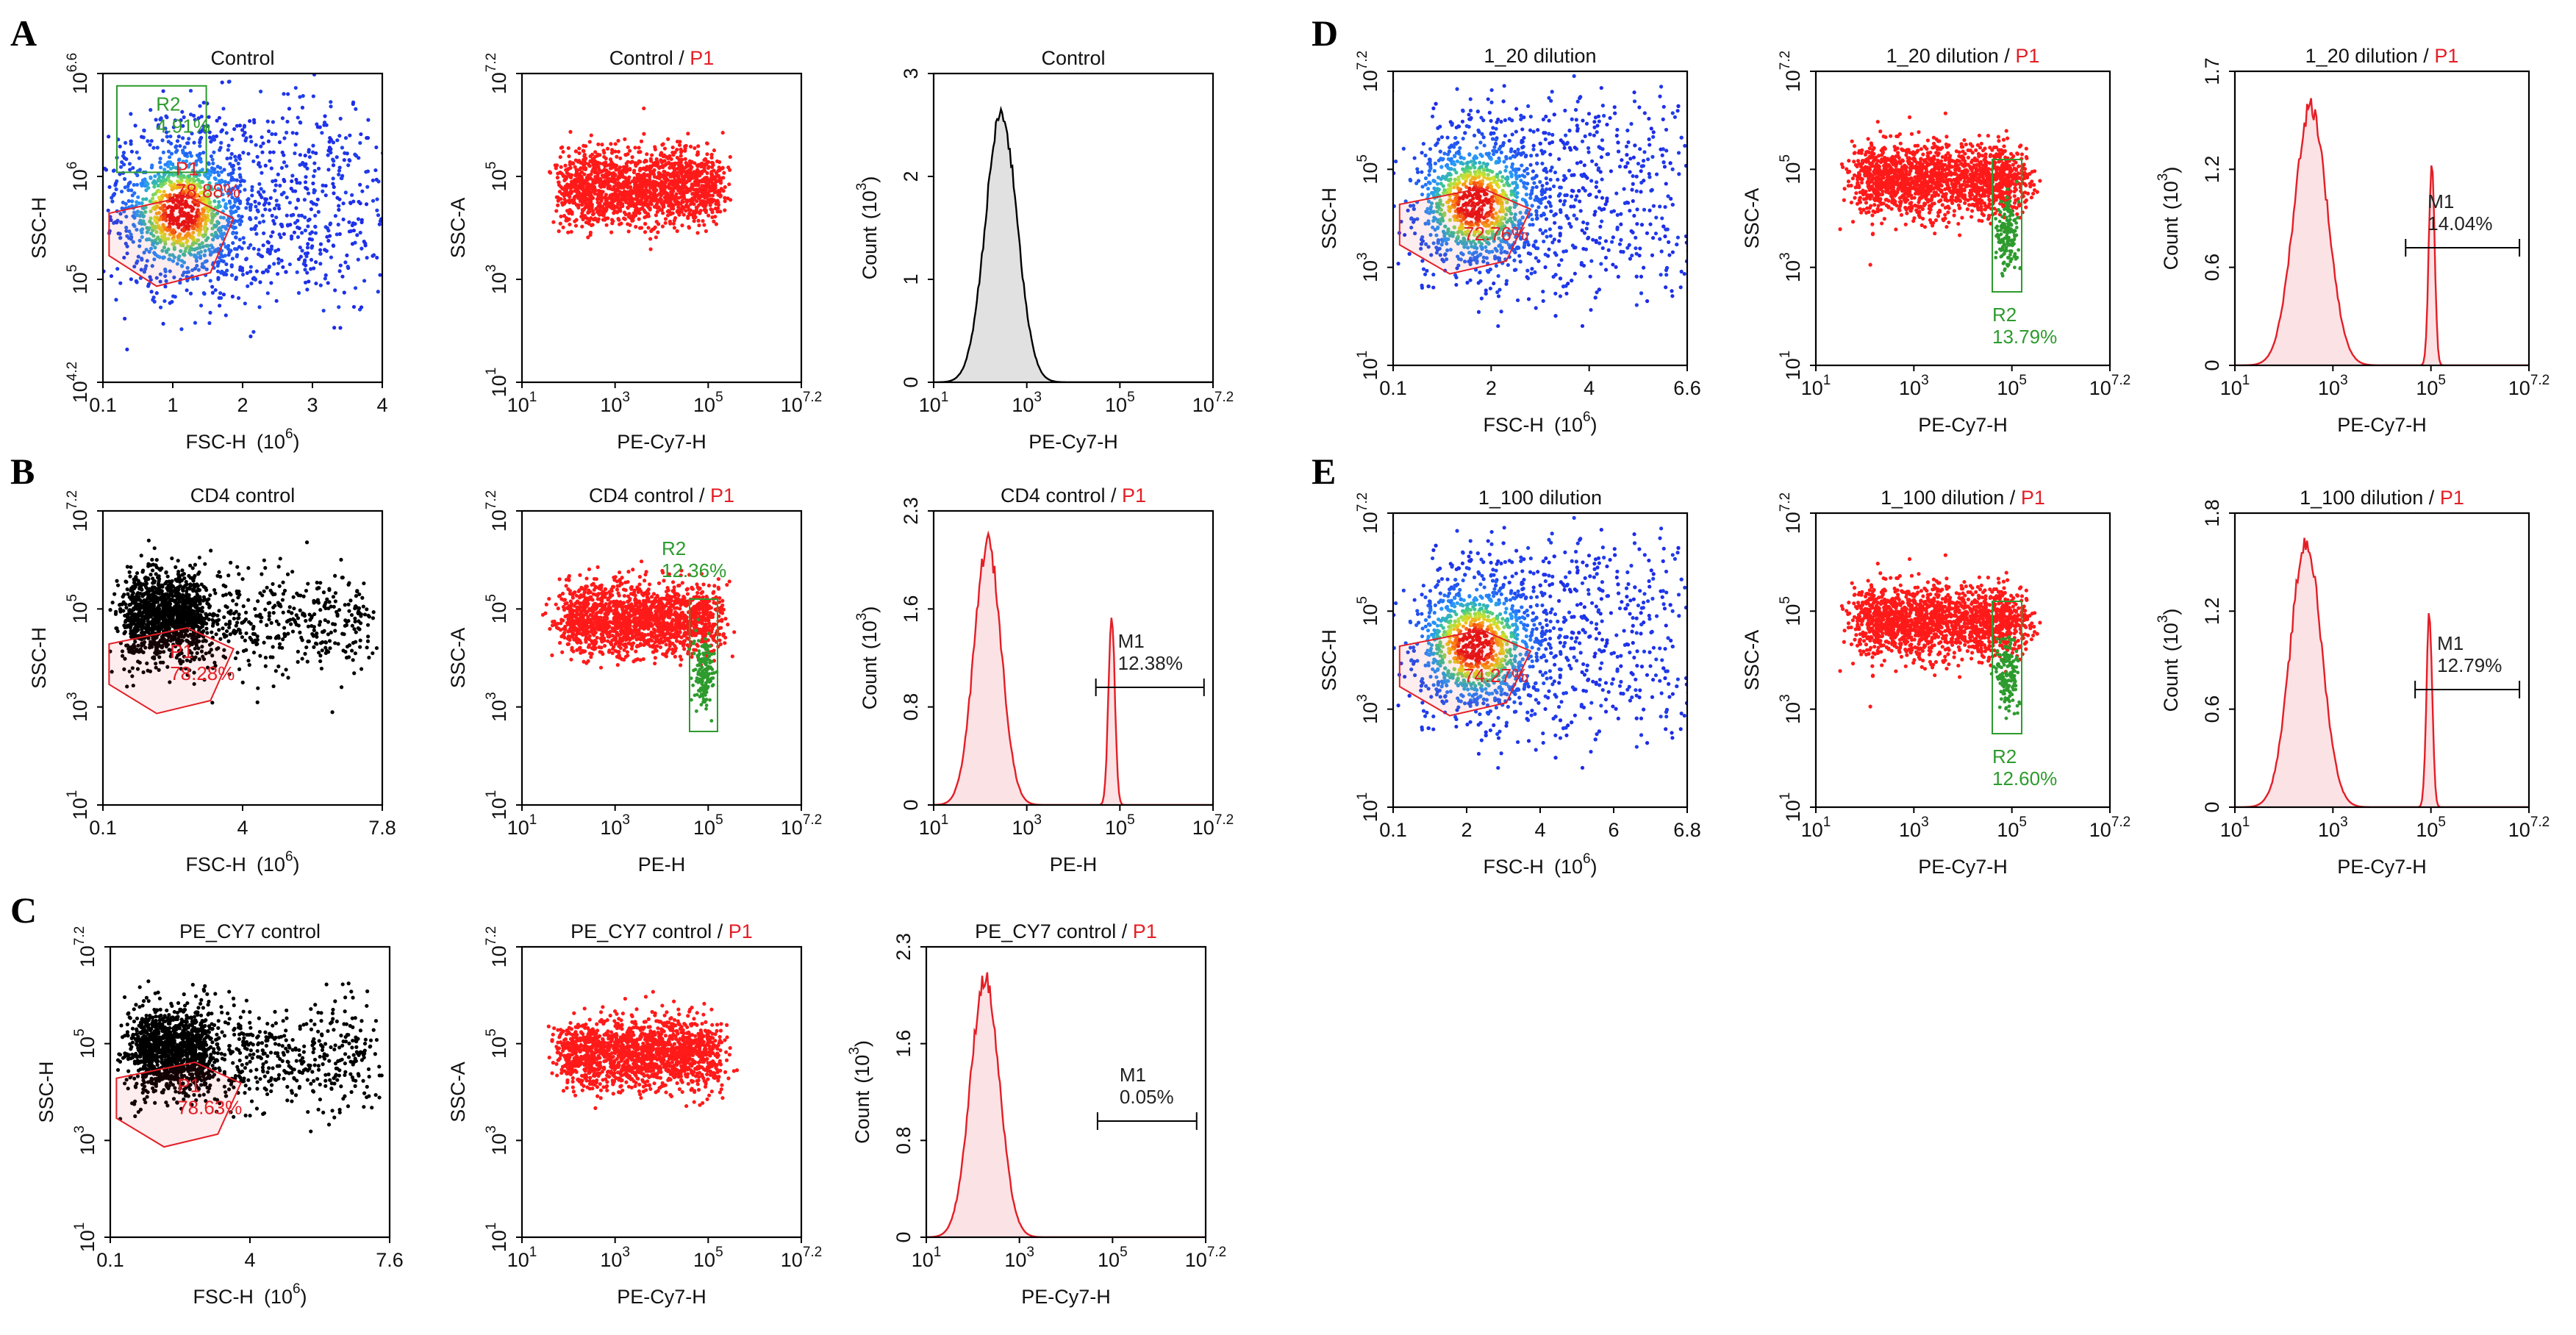  Describe the element at coordinates (72, 62) in the screenshot. I see `y-tick-exponent: 6.6` at that location.